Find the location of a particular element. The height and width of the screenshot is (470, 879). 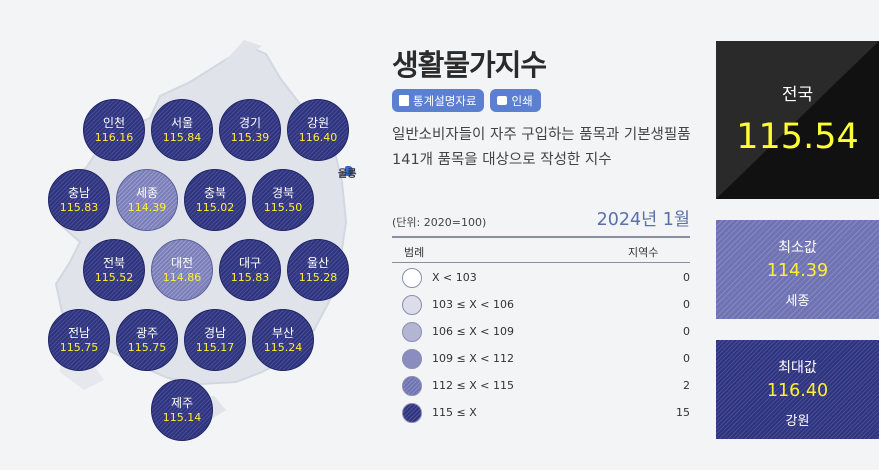

legend-range: 103 ≤ X < 106 is located at coordinates (473, 304).